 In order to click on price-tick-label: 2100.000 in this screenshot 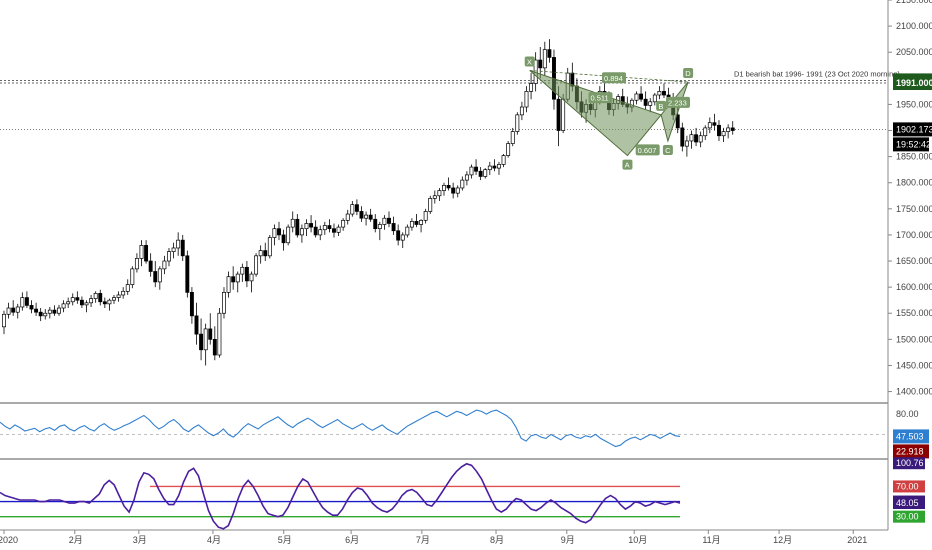, I will do `click(914, 26)`.